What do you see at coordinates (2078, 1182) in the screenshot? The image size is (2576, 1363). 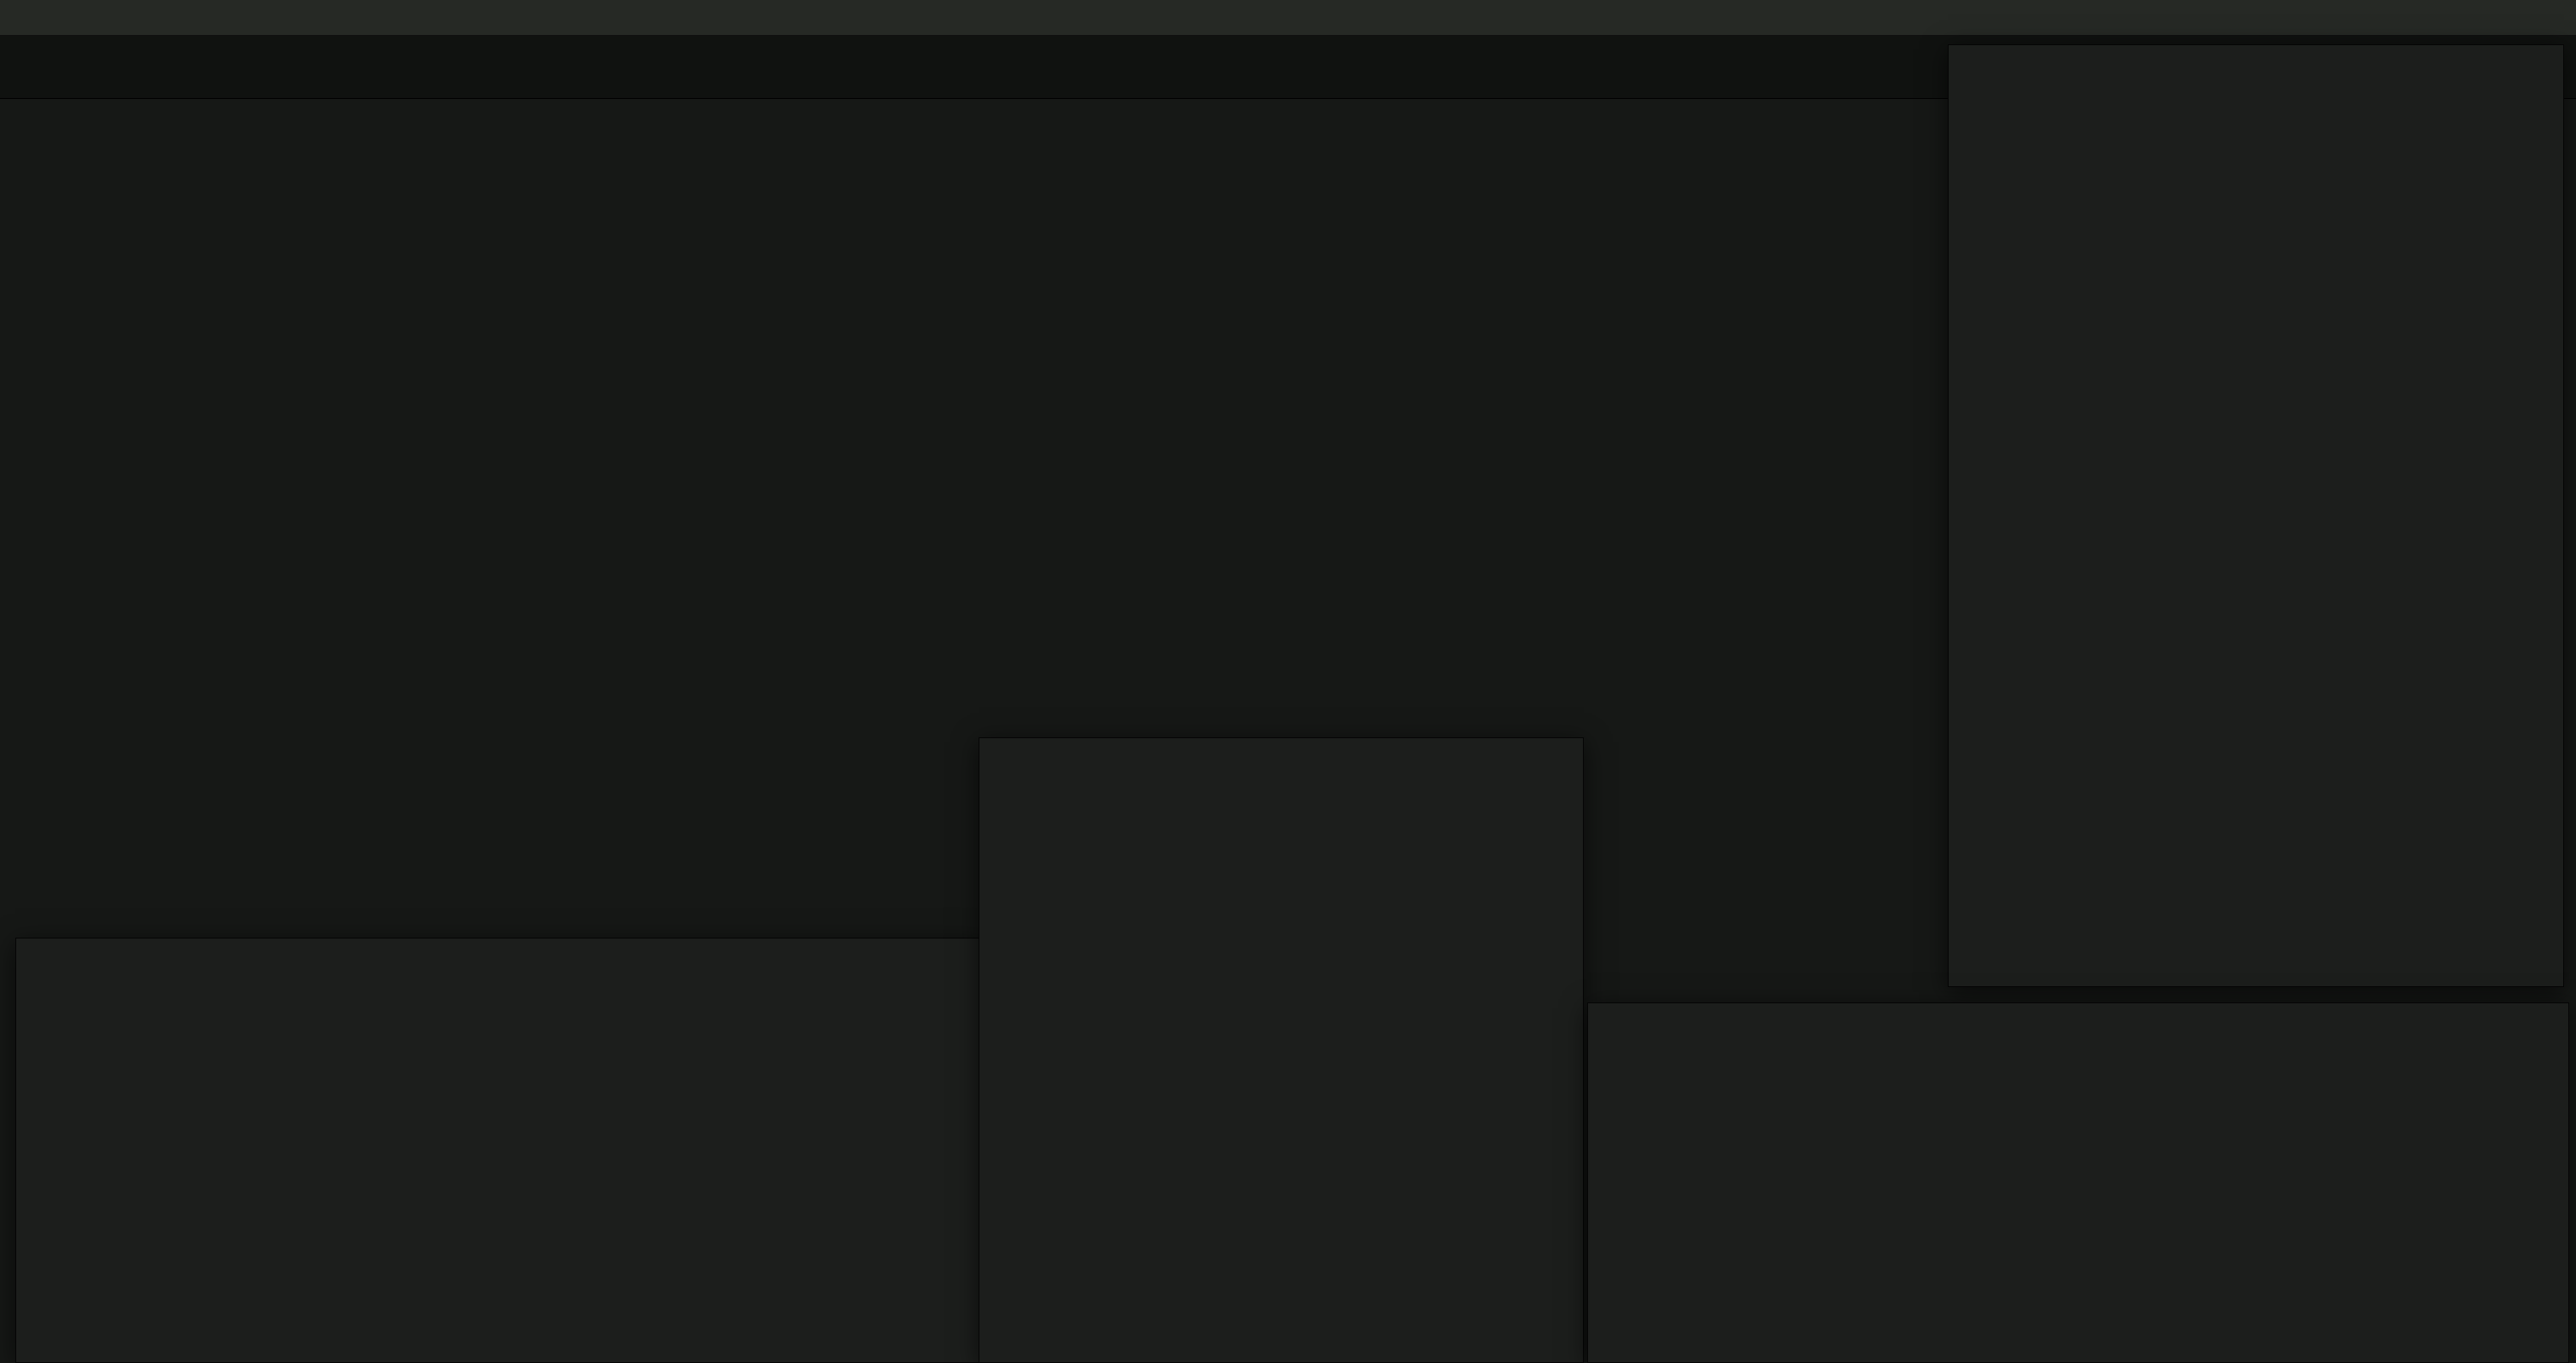 I see `memory-window` at bounding box center [2078, 1182].